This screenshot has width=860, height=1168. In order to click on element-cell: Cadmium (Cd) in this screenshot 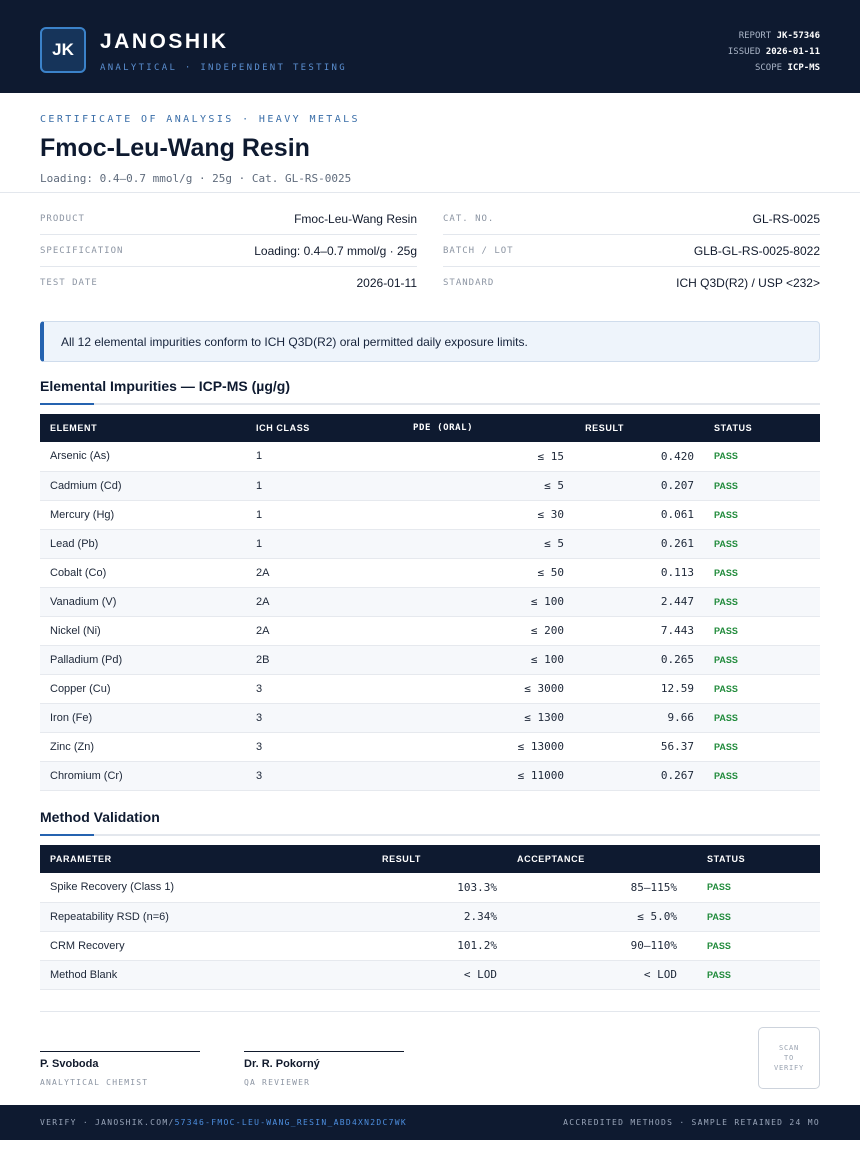, I will do `click(143, 486)`.